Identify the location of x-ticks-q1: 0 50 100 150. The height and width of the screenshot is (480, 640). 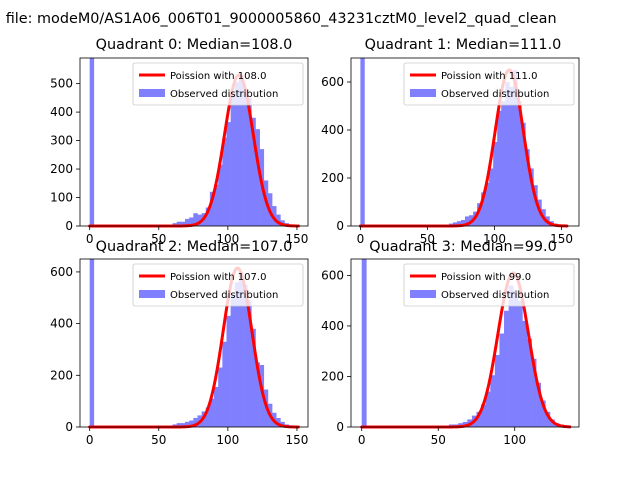
(465, 236).